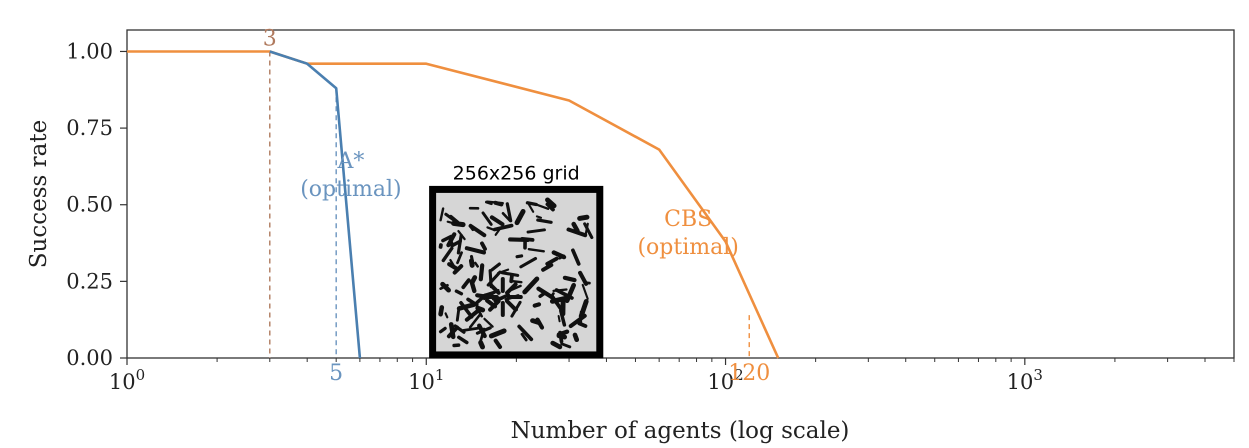  What do you see at coordinates (89, 205) in the screenshot?
I see `y-tick-label: 0.50` at bounding box center [89, 205].